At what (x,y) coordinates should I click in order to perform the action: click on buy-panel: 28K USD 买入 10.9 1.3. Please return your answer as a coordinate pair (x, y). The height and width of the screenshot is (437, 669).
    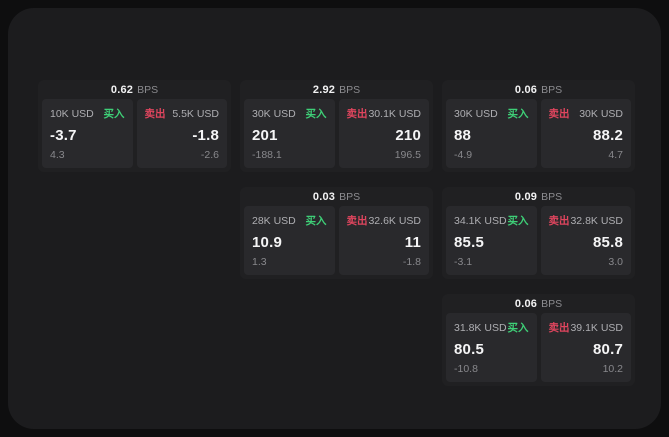
    Looking at the image, I should click on (289, 240).